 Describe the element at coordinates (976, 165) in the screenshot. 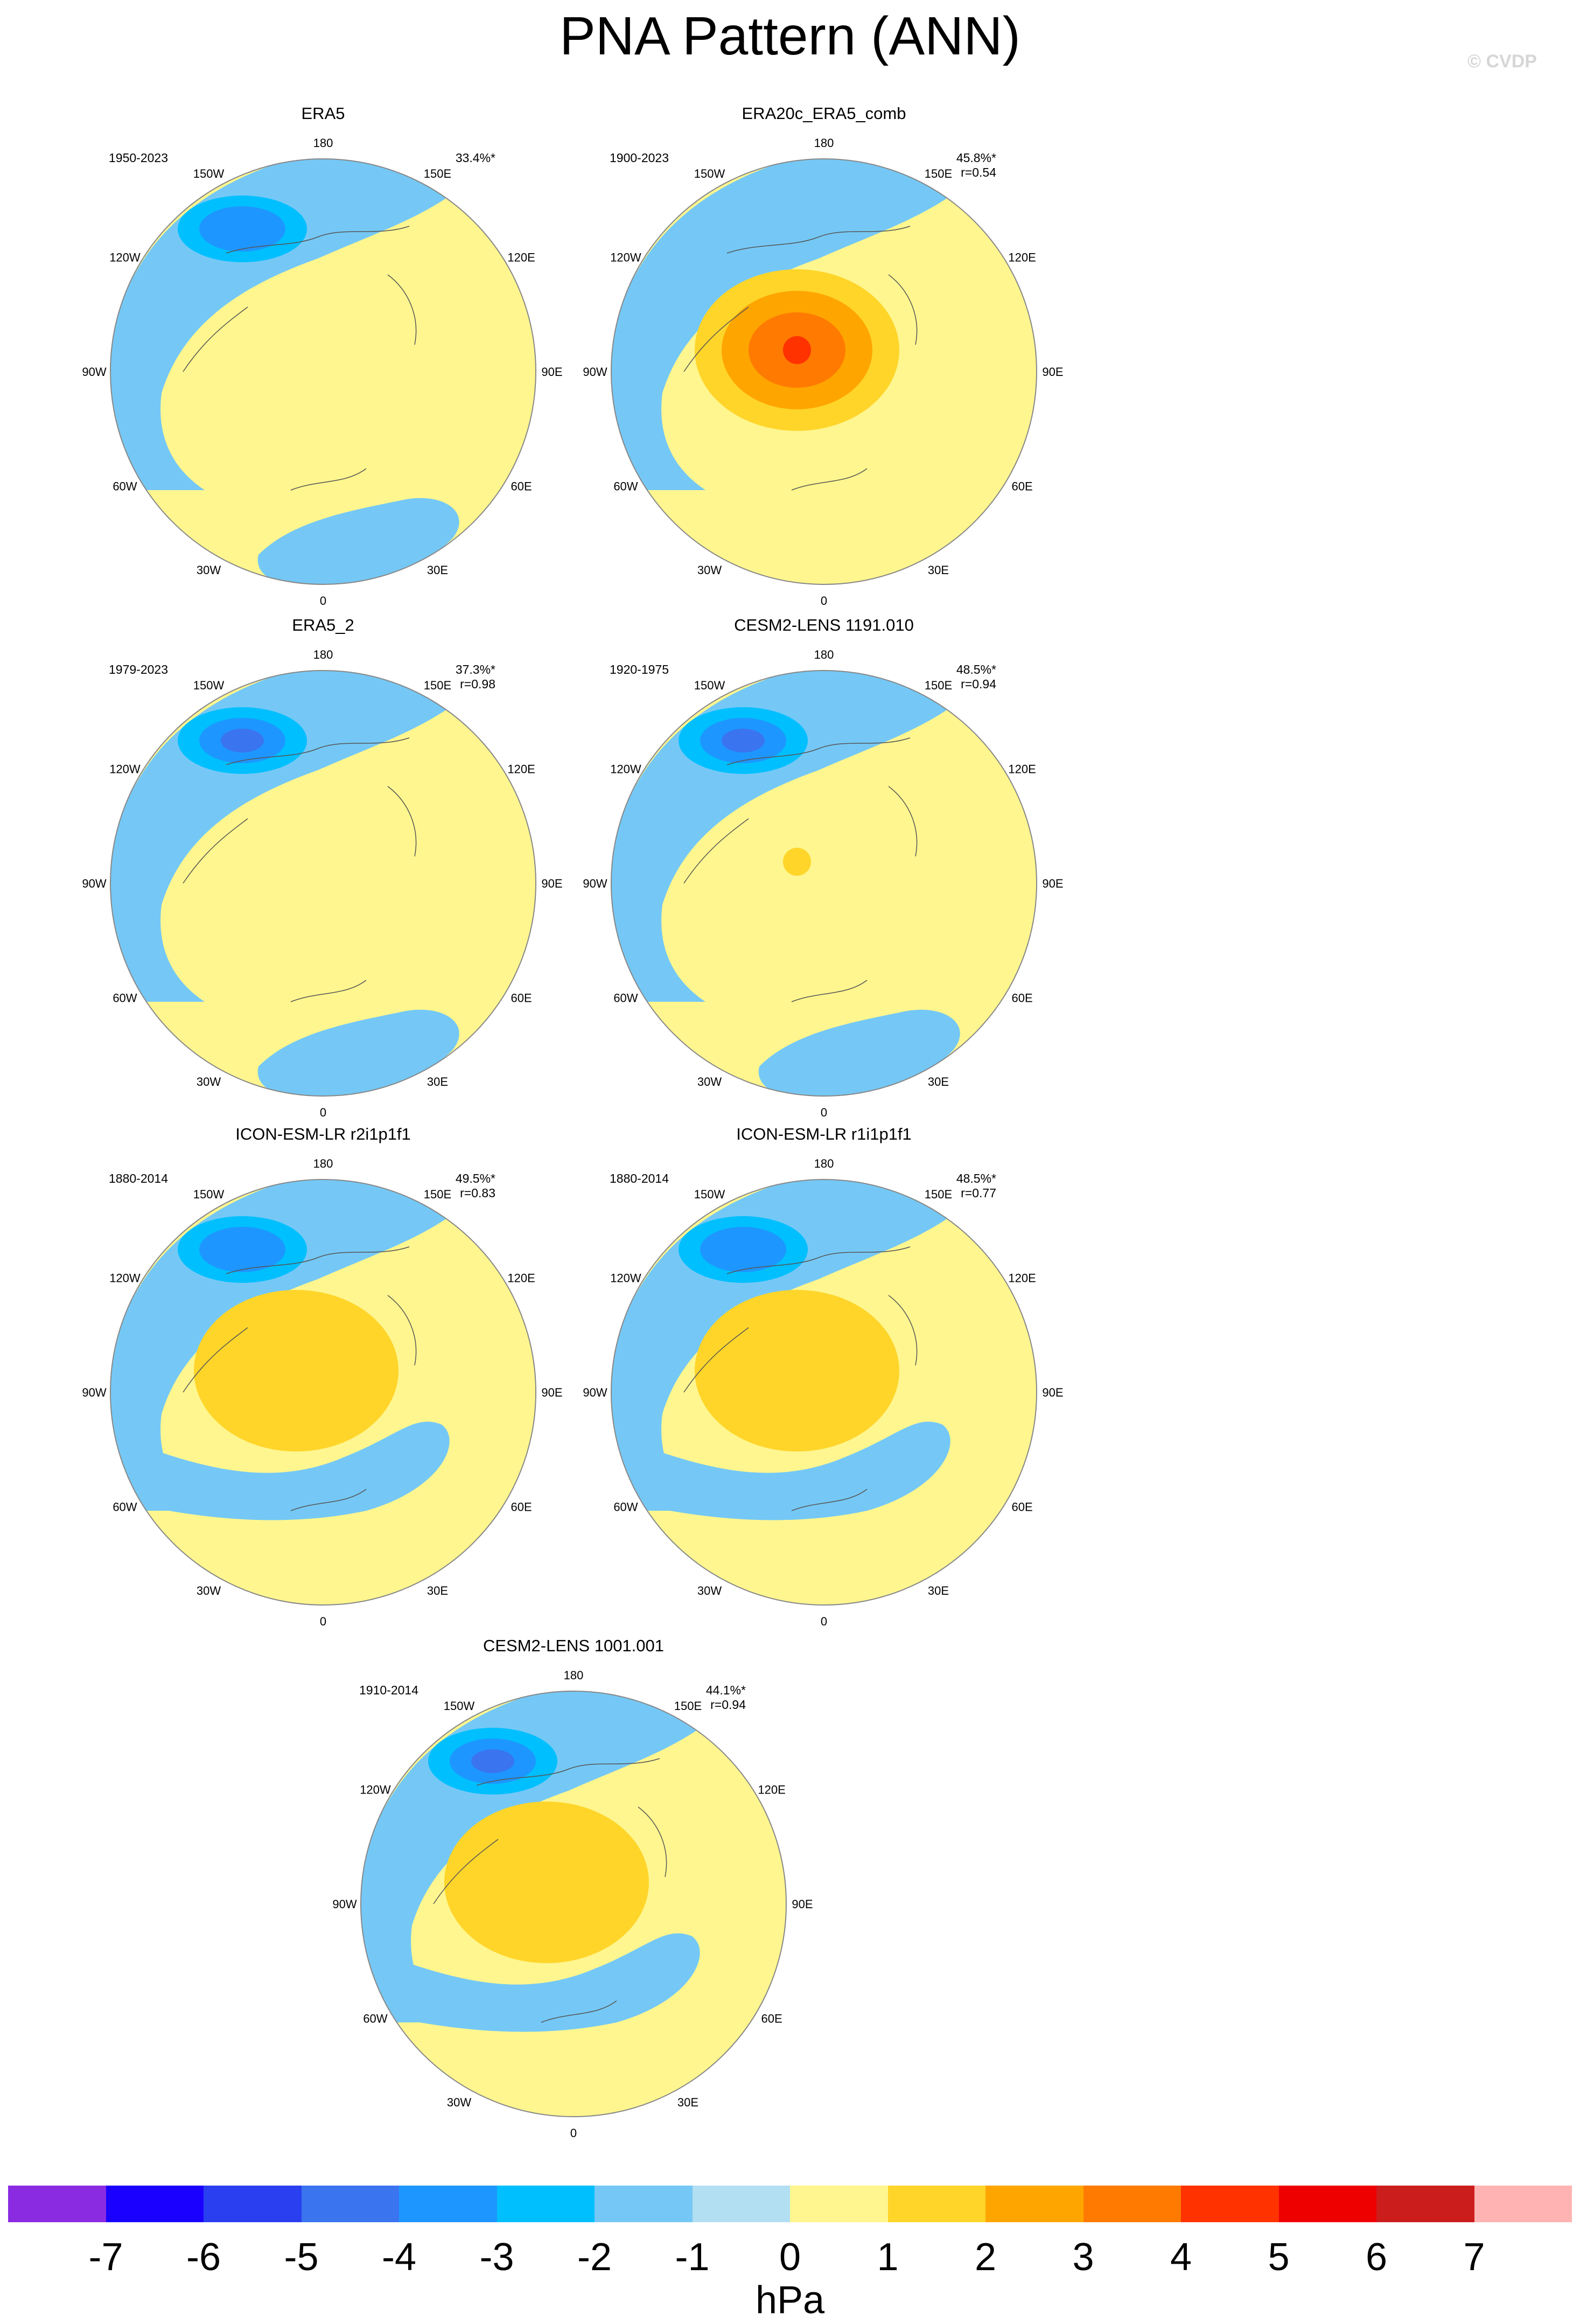

I see `panel-stat: 45.8%* r=0.54` at that location.